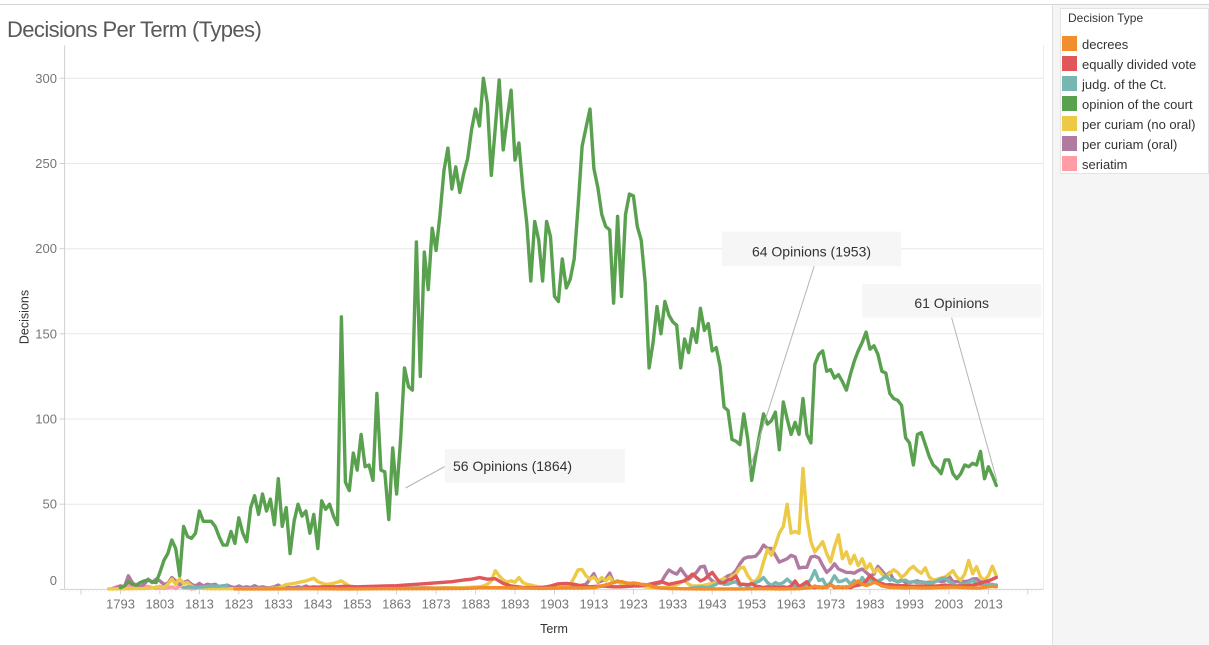 The image size is (1209, 645). I want to click on svg-text: 300, so click(46, 78).